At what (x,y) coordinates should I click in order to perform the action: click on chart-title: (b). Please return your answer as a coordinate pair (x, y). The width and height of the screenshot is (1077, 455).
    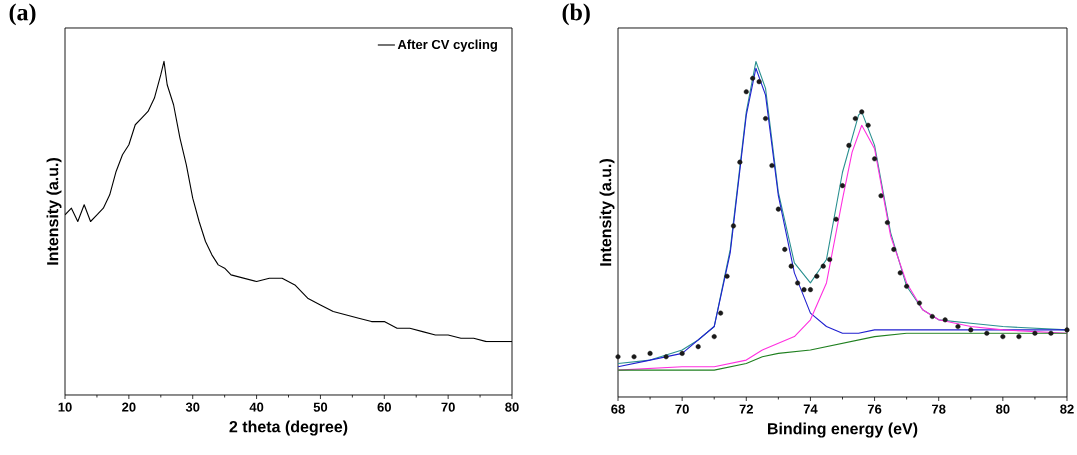
    Looking at the image, I should click on (576, 14).